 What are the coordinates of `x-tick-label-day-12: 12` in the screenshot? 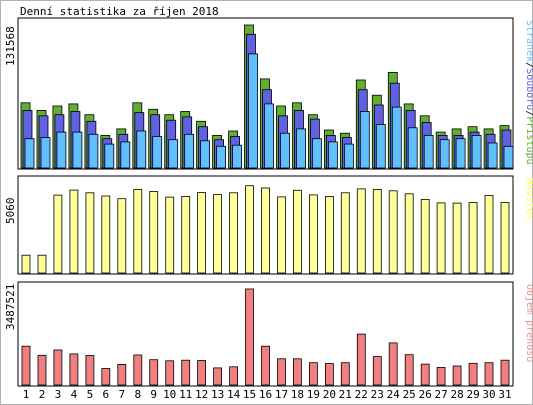 It's located at (201, 394).